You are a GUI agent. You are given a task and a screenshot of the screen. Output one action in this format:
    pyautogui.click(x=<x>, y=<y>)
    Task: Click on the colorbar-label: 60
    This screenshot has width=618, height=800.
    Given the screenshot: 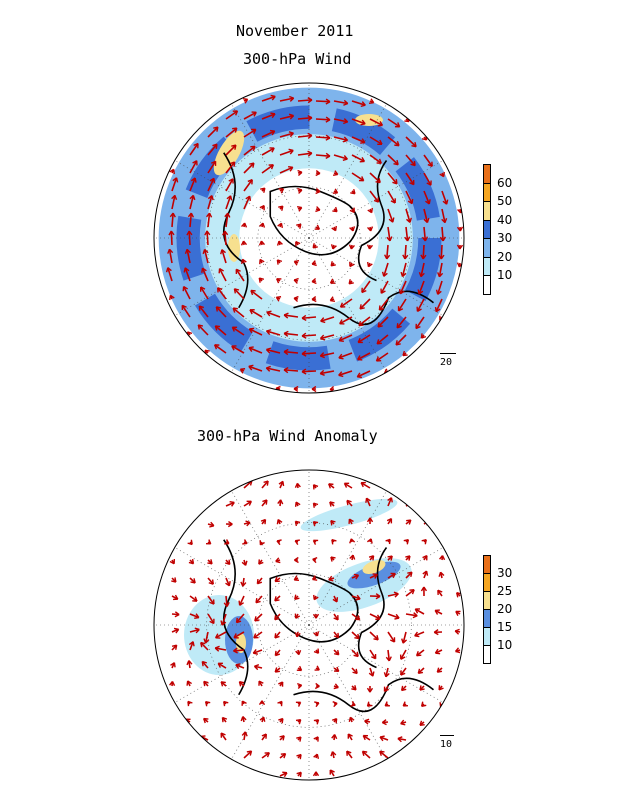 What is the action you would take?
    pyautogui.click(x=505, y=182)
    